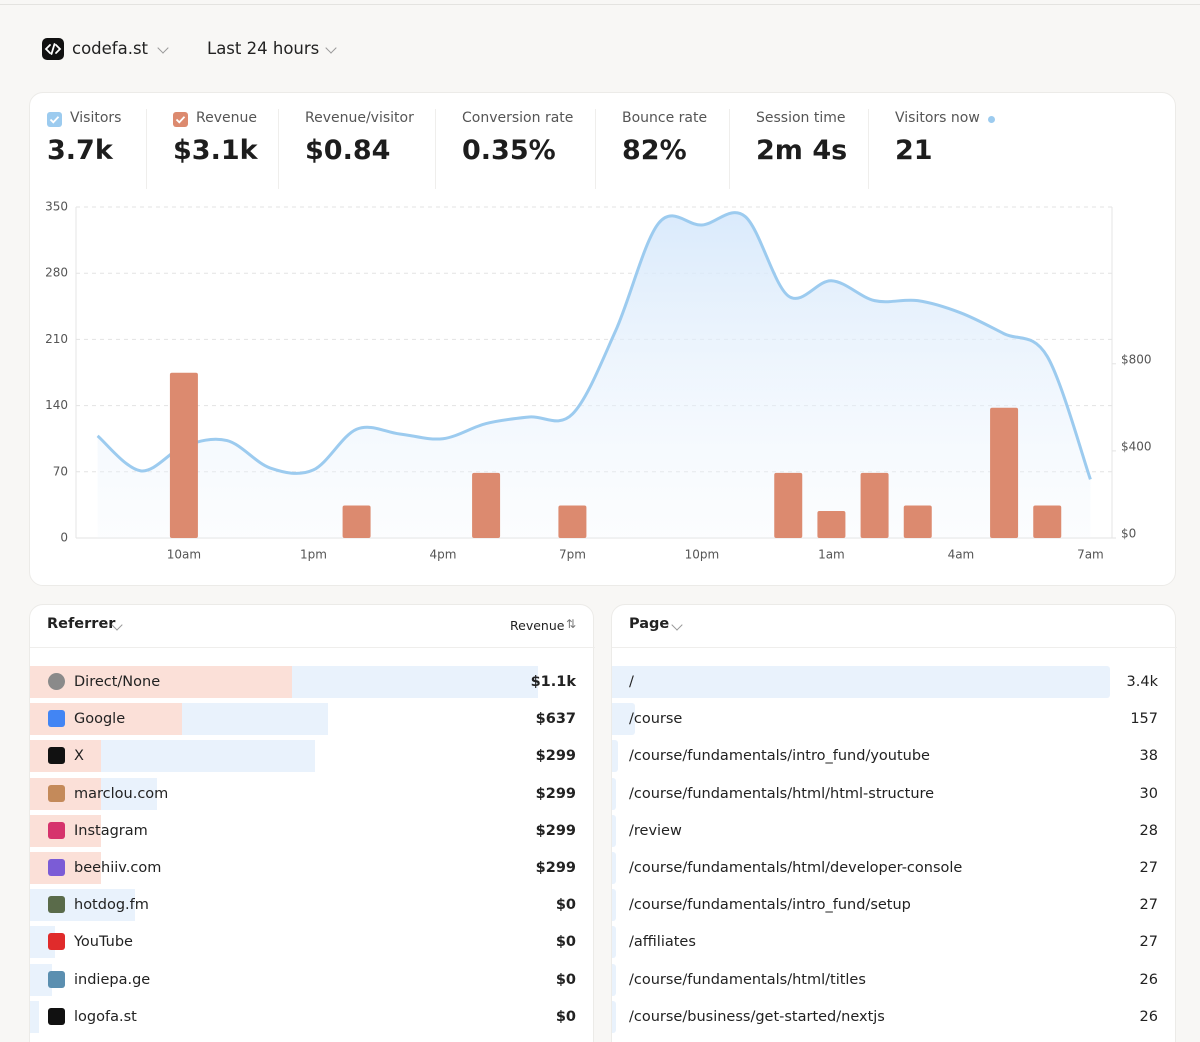 The height and width of the screenshot is (1042, 1200). I want to click on x-tick-label: 10am, so click(184, 555).